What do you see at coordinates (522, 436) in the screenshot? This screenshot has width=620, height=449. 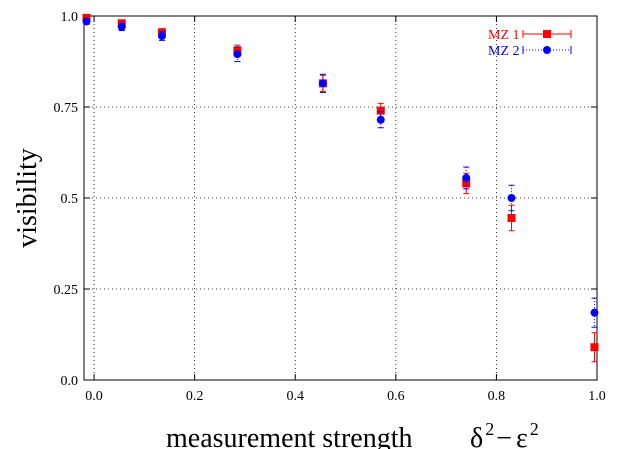 I see `epsilon-symbol: ε` at bounding box center [522, 436].